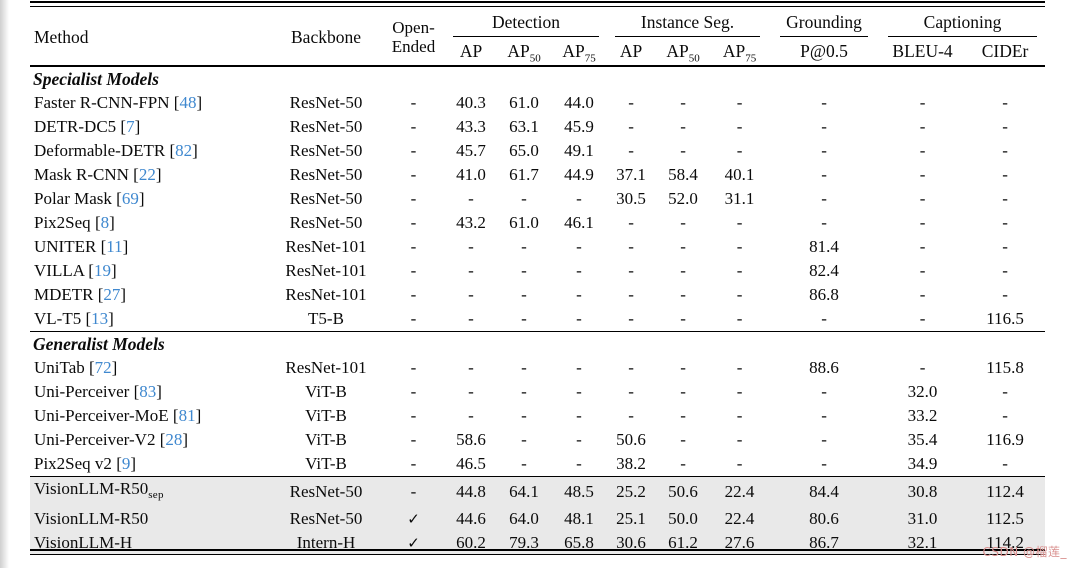 This screenshot has height=568, width=1070. Describe the element at coordinates (526, 23) in the screenshot. I see `col-group-detection: Detection` at that location.